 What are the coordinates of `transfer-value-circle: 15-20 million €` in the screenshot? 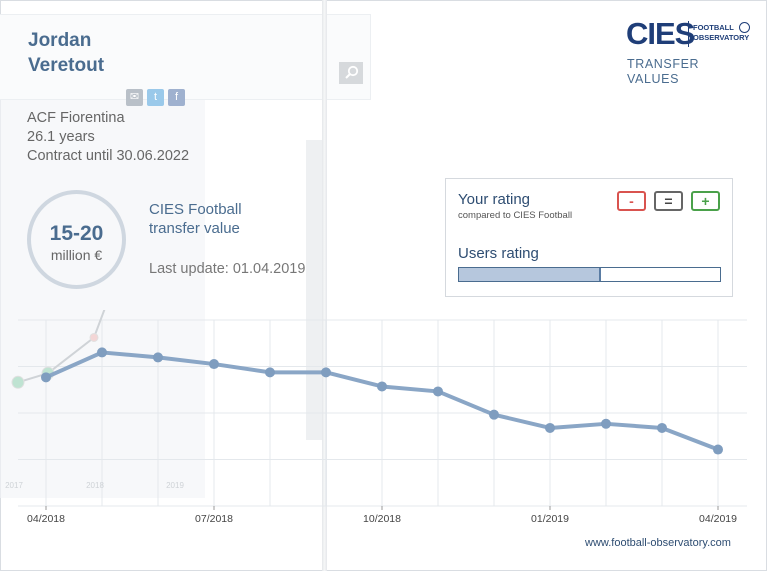 It's located at (76, 239).